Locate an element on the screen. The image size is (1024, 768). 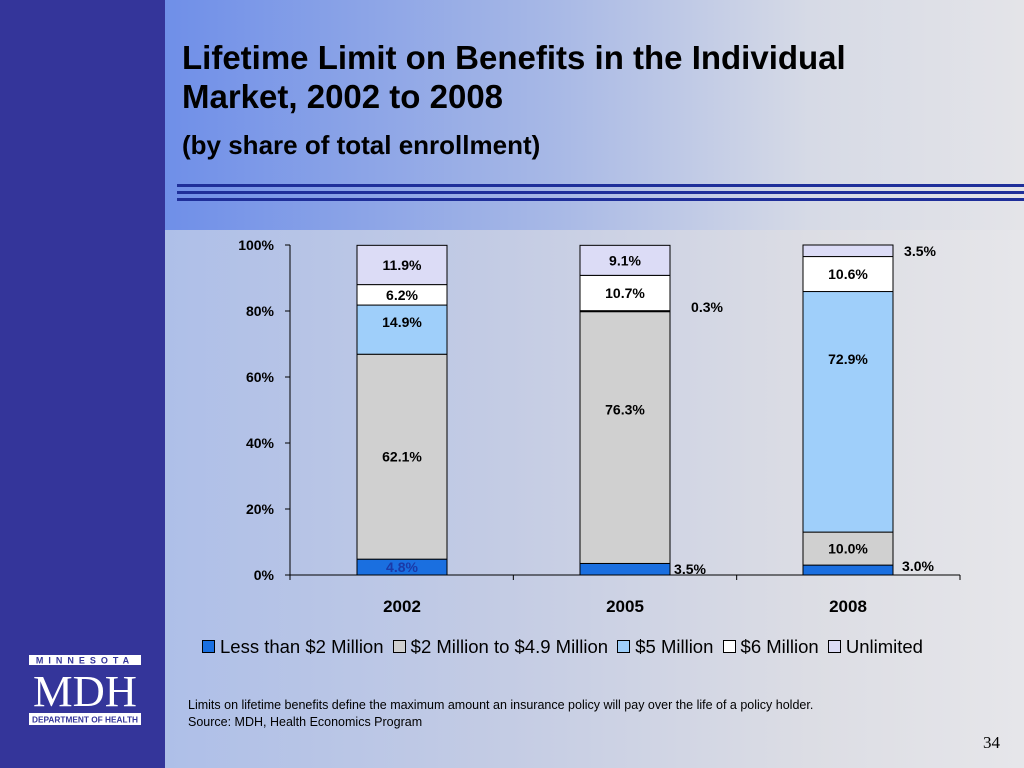
data-label: 11.9% is located at coordinates (402, 265).